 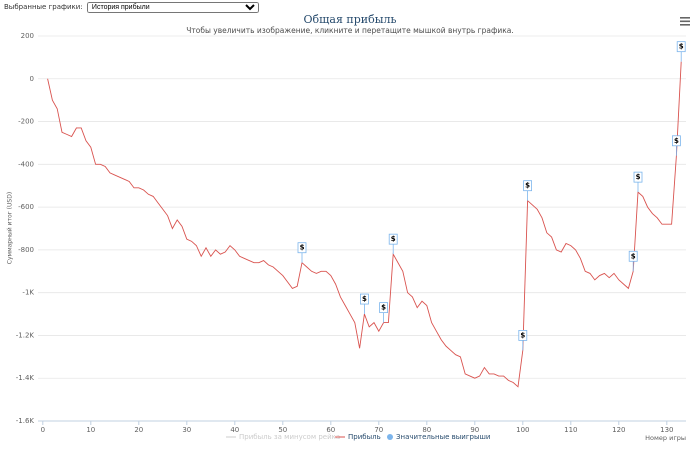 What do you see at coordinates (28, 293) in the screenshot?
I see `y-tick-label: -1K` at bounding box center [28, 293].